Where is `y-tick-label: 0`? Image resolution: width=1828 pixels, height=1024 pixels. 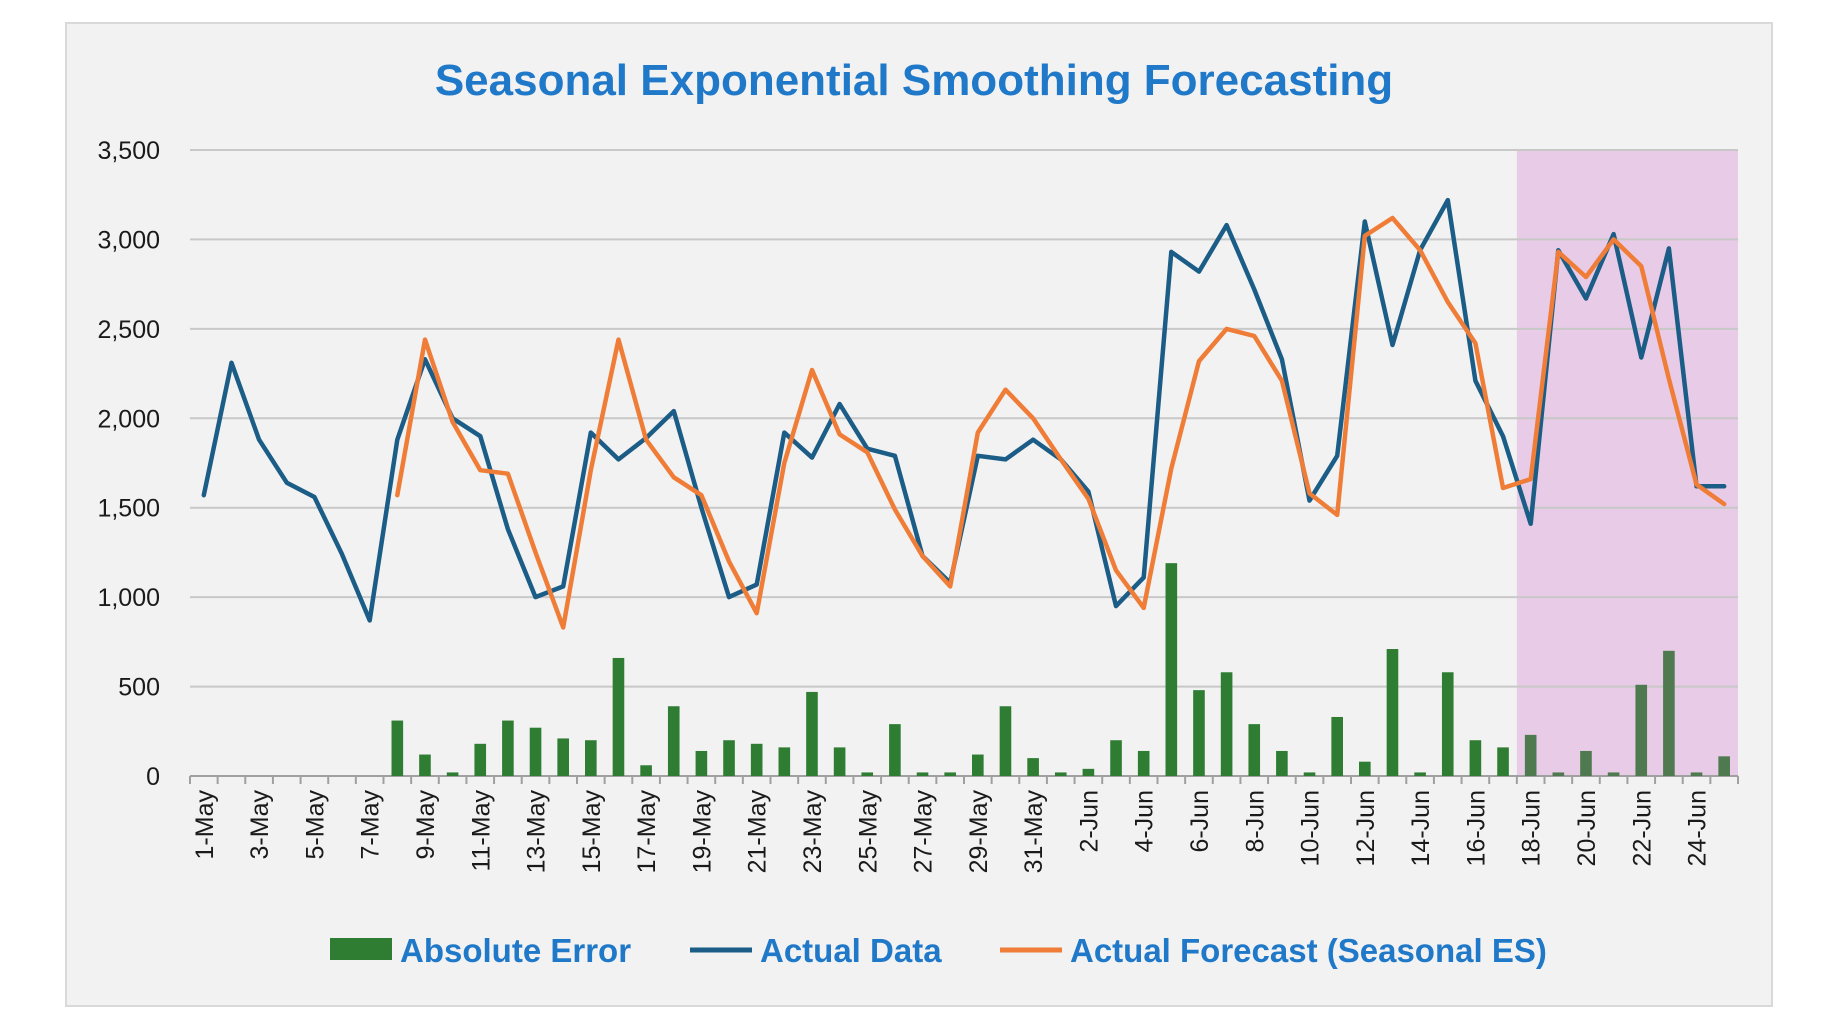
y-tick-label: 0 is located at coordinates (153, 777).